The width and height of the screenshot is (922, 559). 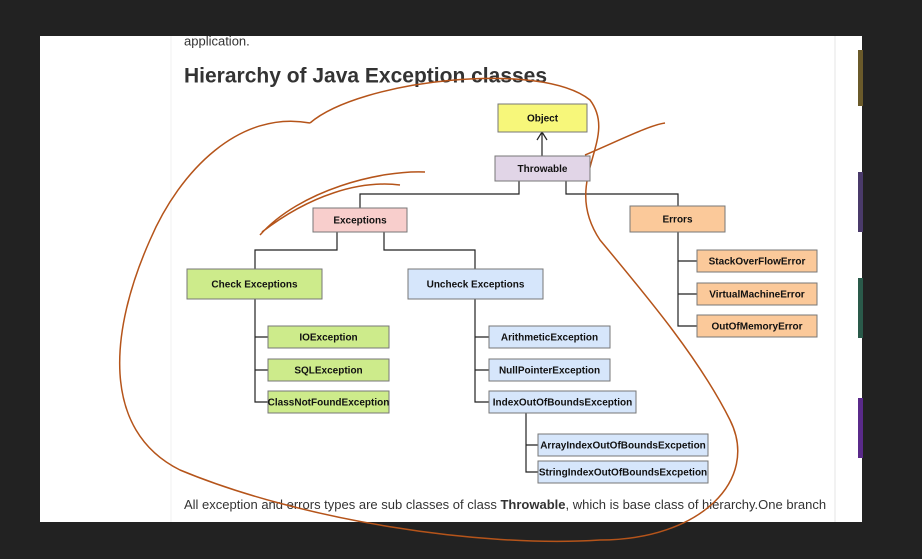 I want to click on node-label: ArrayIndexOutOfBoundsExcpetion, so click(x=623, y=446).